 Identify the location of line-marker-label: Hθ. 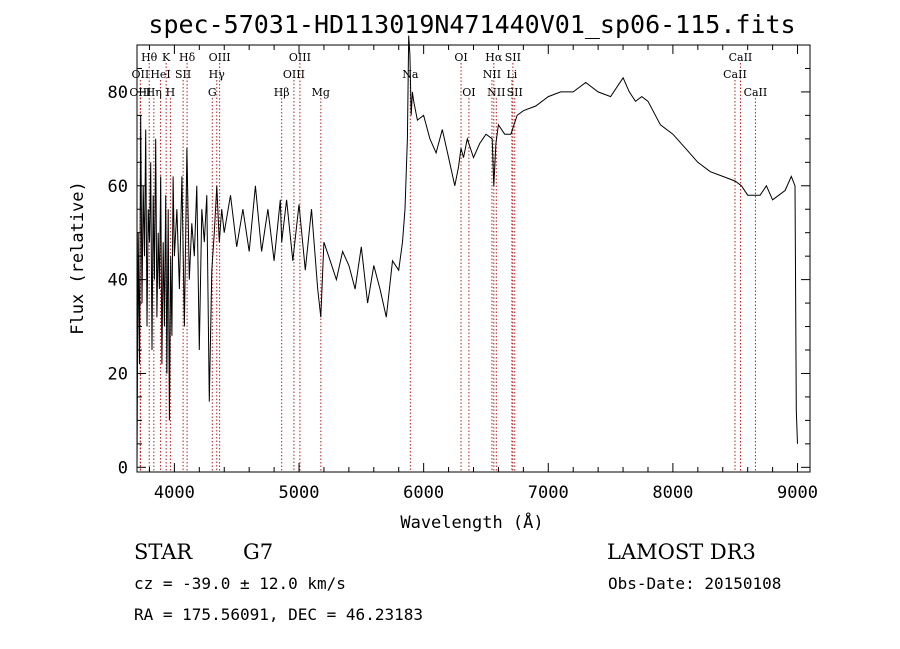
(149, 57).